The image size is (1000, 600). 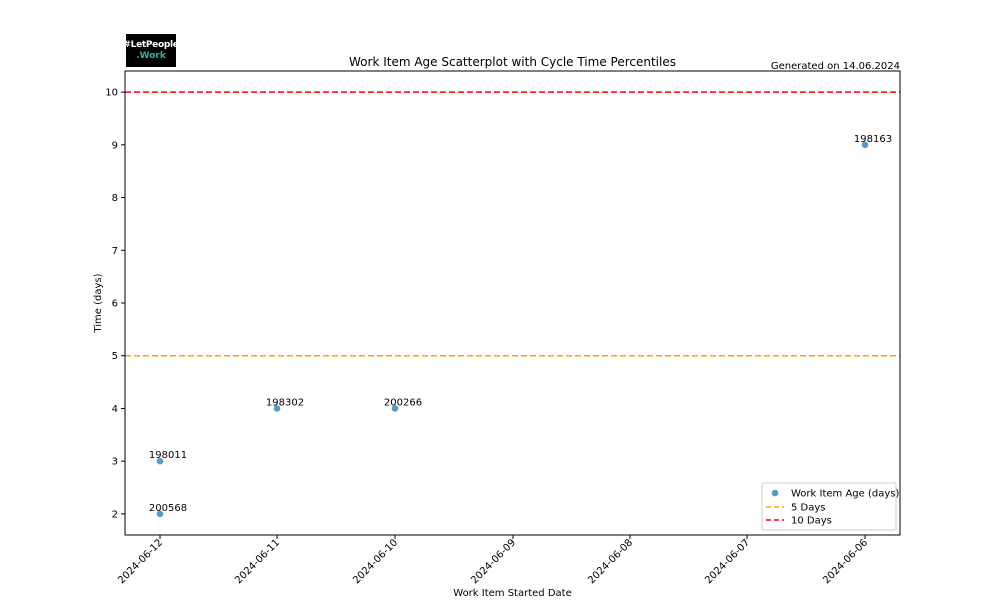 What do you see at coordinates (115, 514) in the screenshot?
I see `y-tick-label: 2` at bounding box center [115, 514].